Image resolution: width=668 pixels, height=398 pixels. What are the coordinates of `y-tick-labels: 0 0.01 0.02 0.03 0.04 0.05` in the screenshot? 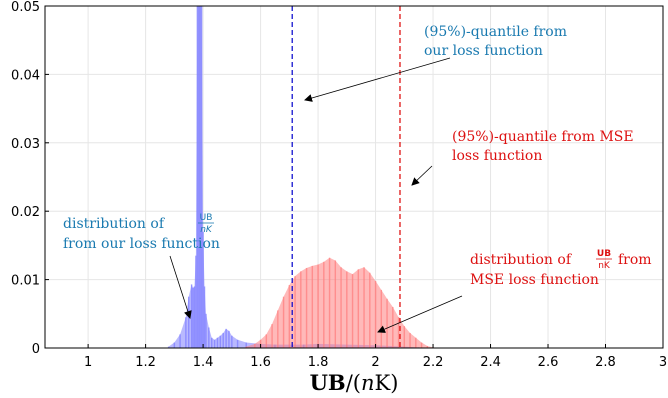 It's located at (30, 178).